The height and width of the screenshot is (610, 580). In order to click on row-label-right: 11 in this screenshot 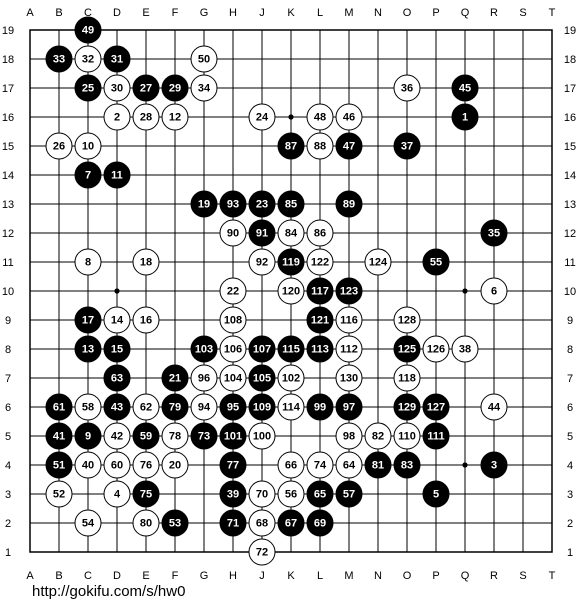, I will do `click(569, 263)`.